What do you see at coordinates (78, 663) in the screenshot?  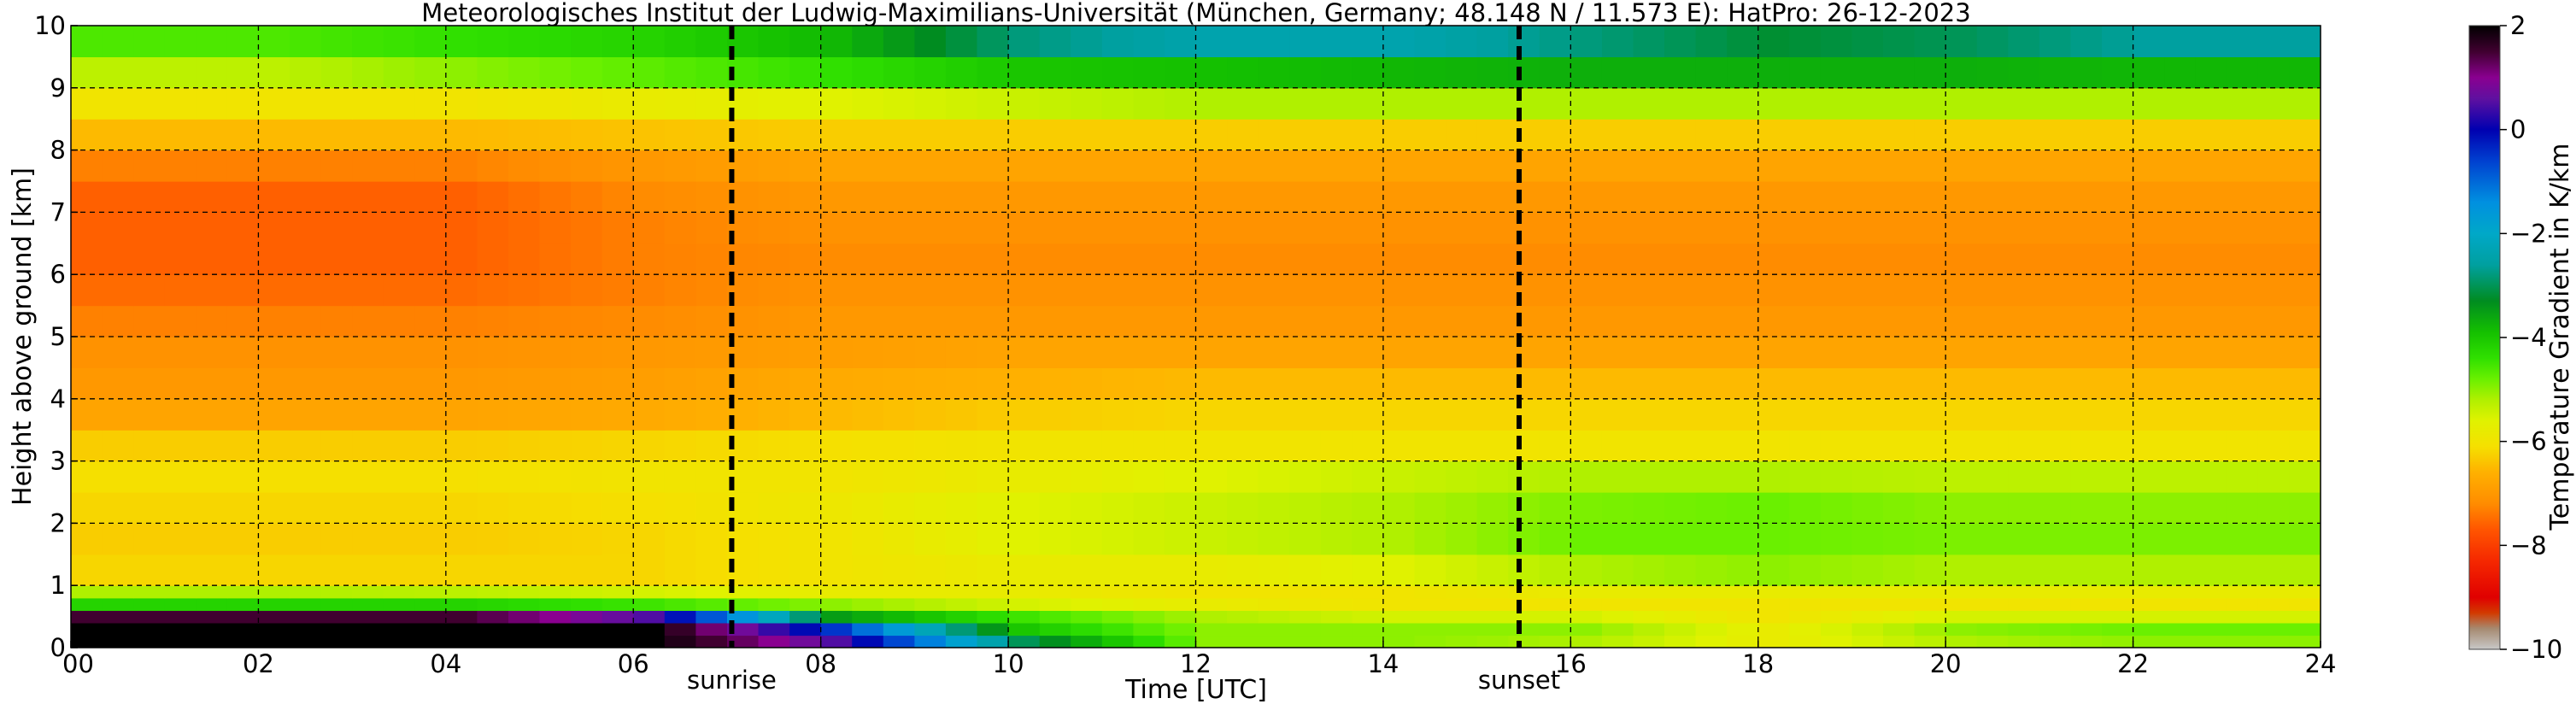 I see `x-tick-label: 00` at bounding box center [78, 663].